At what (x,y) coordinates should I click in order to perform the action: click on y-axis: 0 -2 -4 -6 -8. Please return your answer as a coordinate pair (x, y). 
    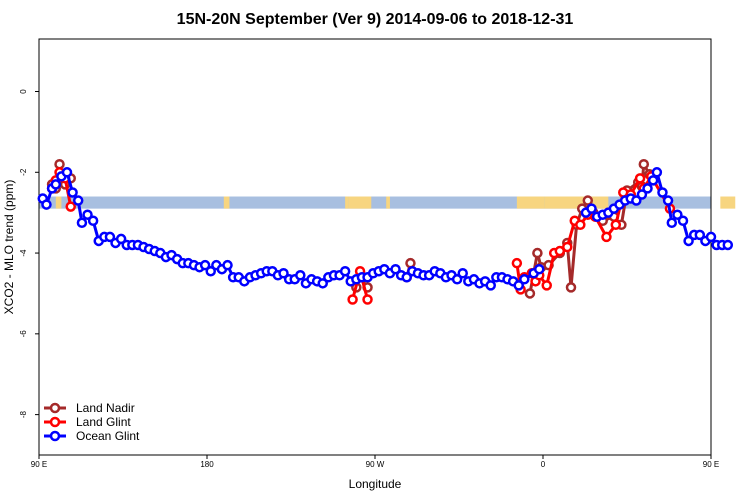
    Looking at the image, I should click on (29, 253).